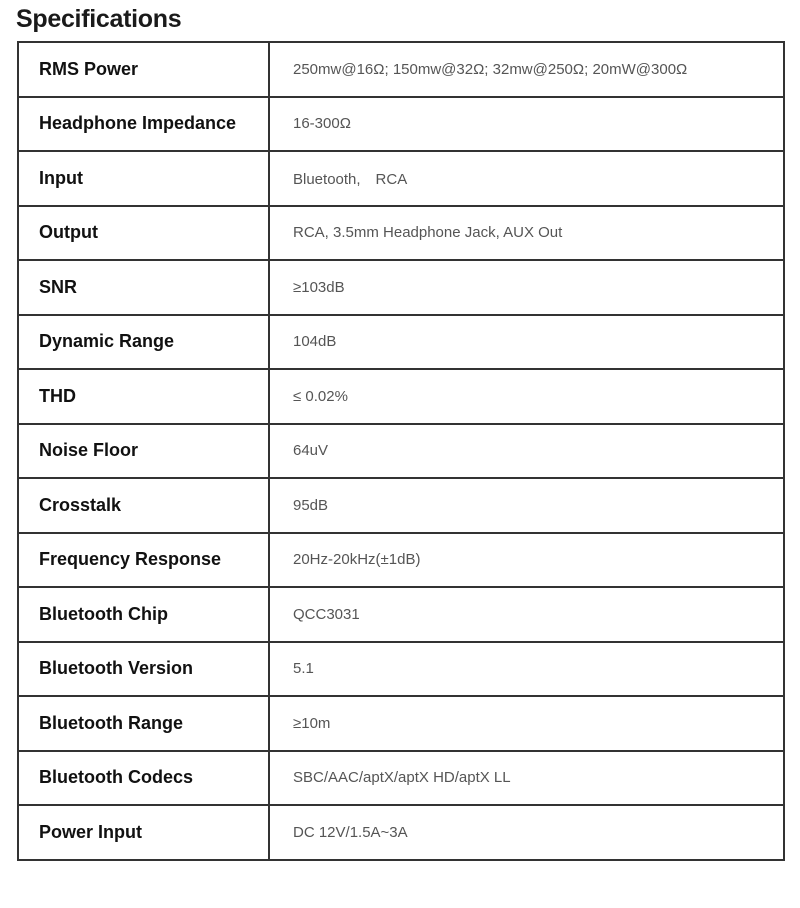  I want to click on spec-value: ≥103dB, so click(526, 287).